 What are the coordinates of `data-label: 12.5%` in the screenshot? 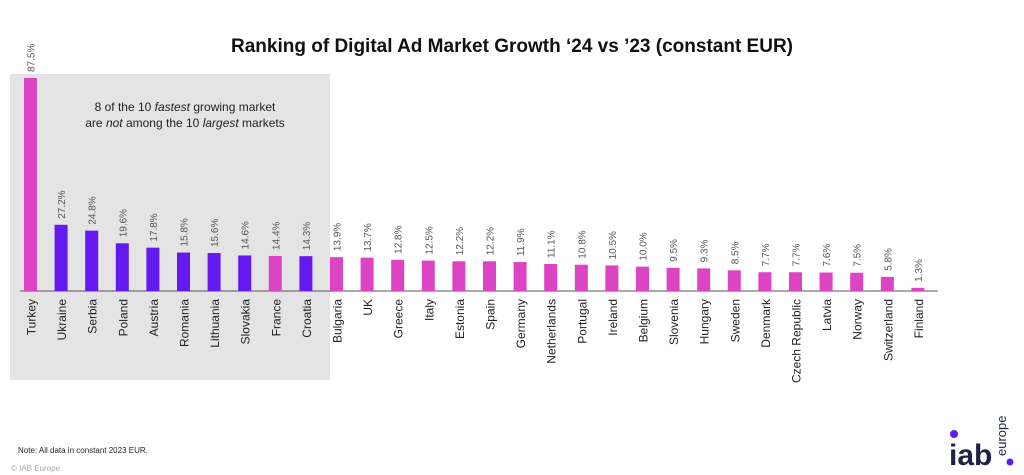 It's located at (429, 240).